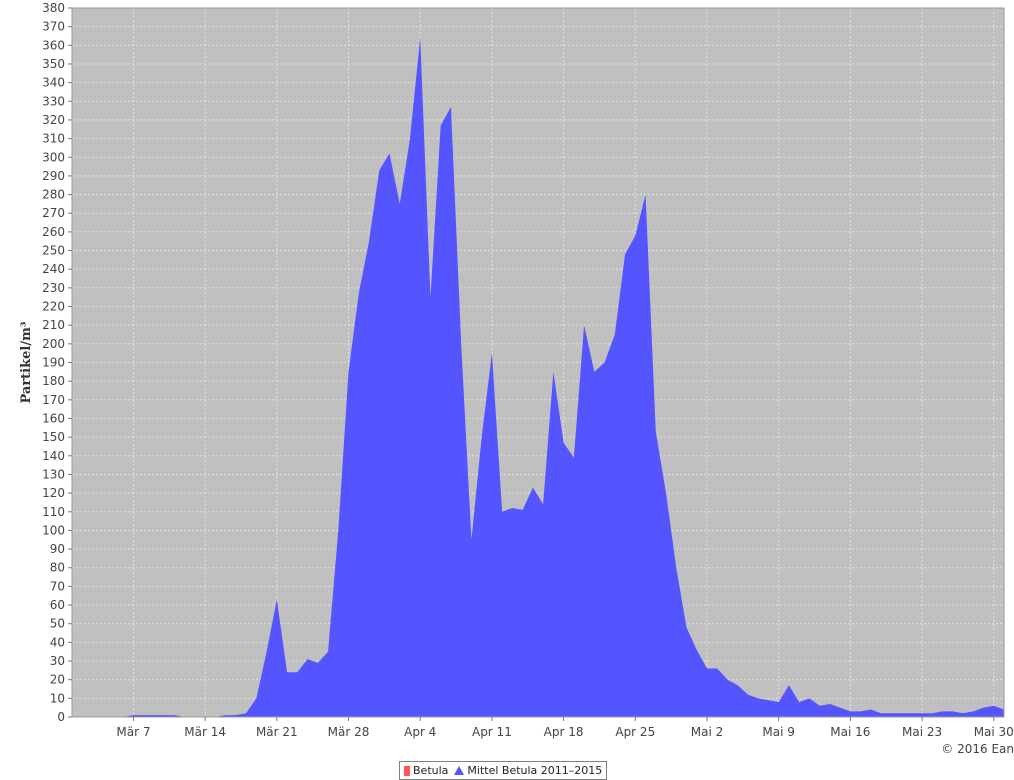 The width and height of the screenshot is (1014, 780). Describe the element at coordinates (53, 493) in the screenshot. I see `y-tick-label: 120` at that location.